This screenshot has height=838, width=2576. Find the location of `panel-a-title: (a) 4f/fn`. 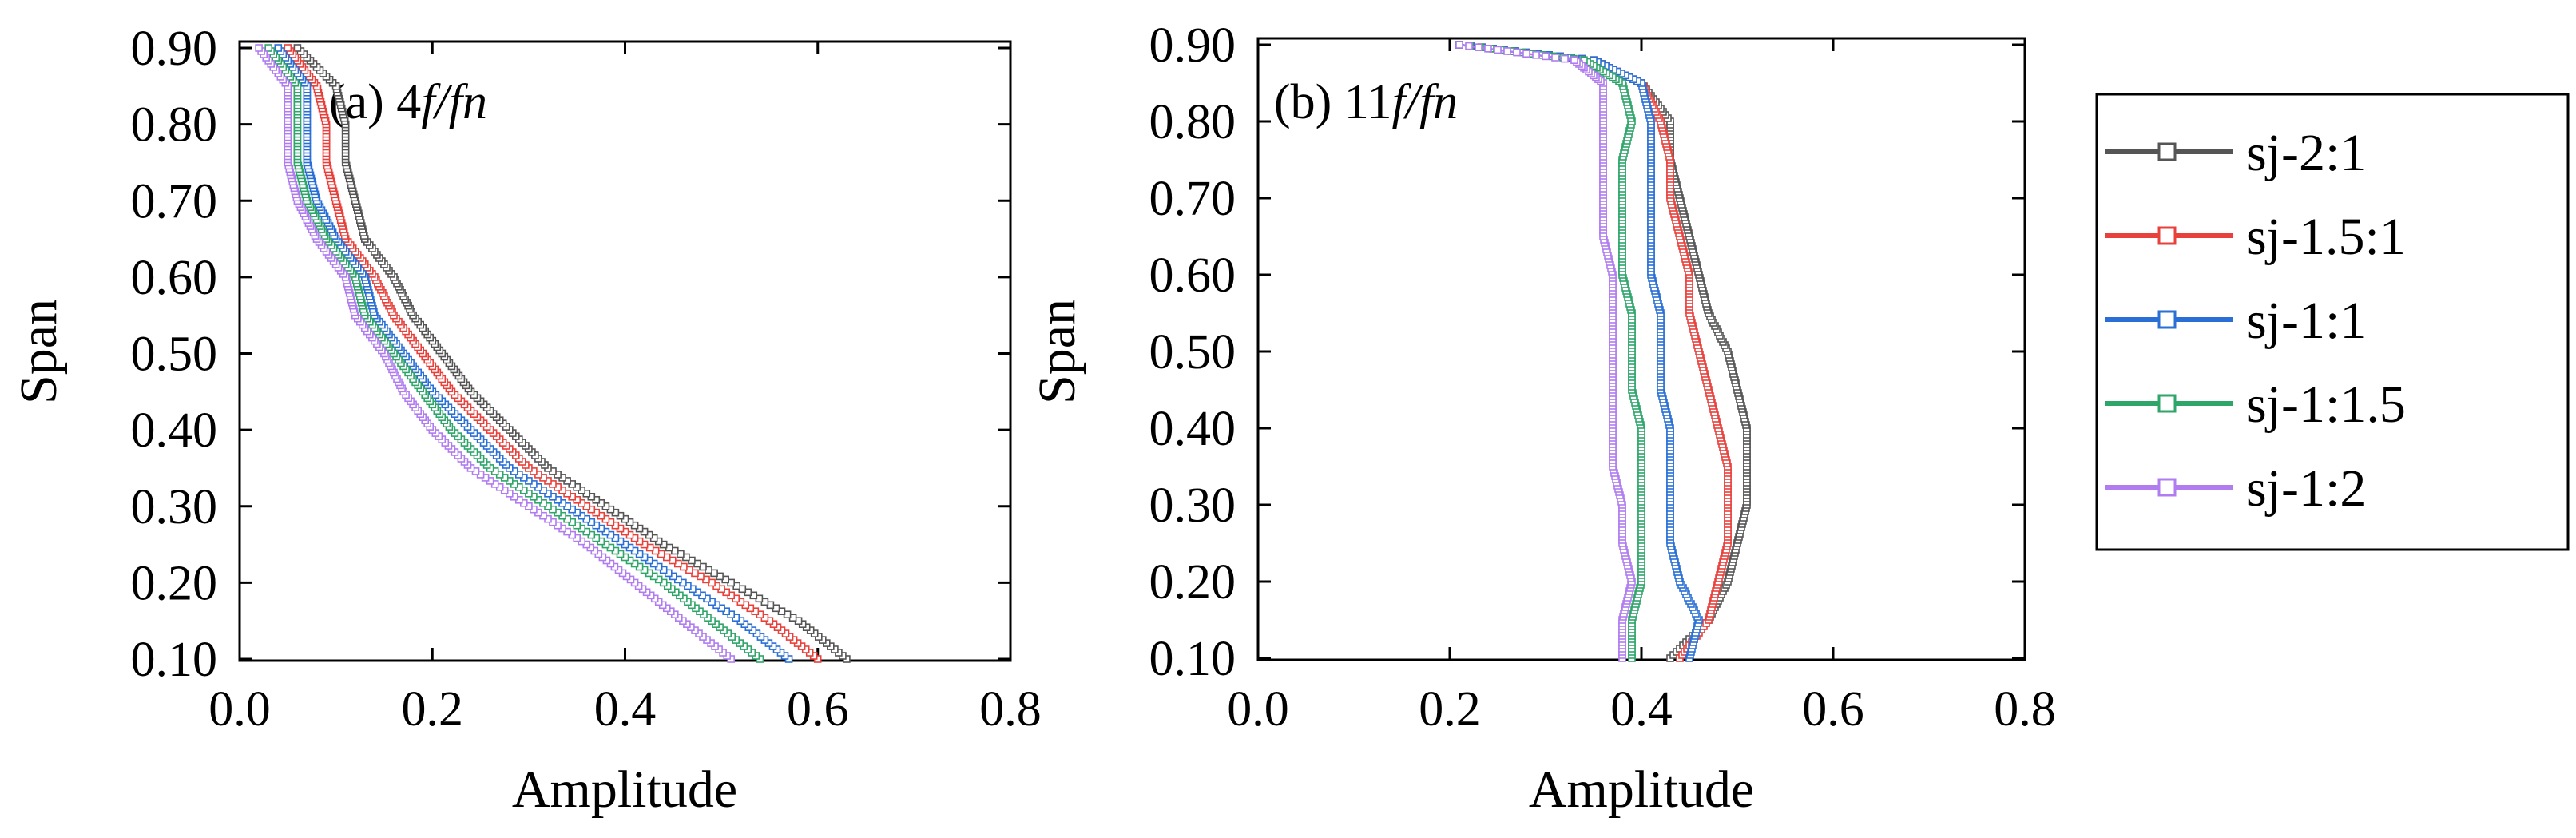

panel-a-title: (a) 4f/fn is located at coordinates (408, 102).